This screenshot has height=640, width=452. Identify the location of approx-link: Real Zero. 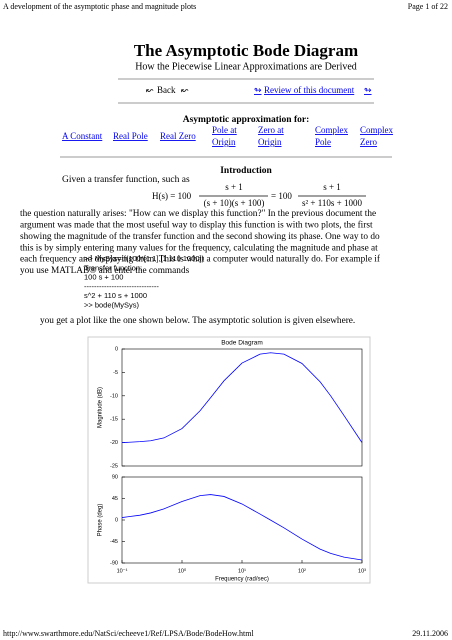
(178, 136).